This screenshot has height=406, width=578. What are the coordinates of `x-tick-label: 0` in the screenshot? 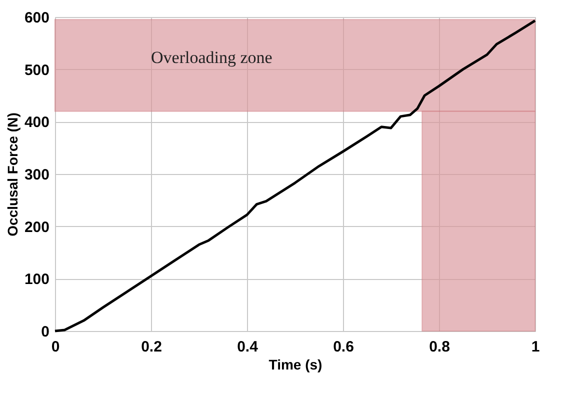 It's located at (55, 347).